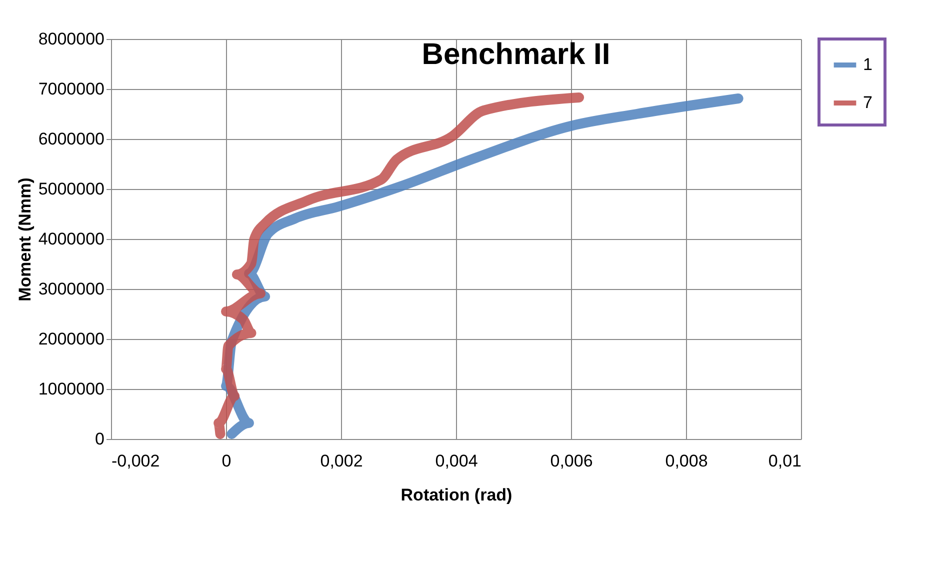  I want to click on x-tick-label: 0,01, so click(785, 461).